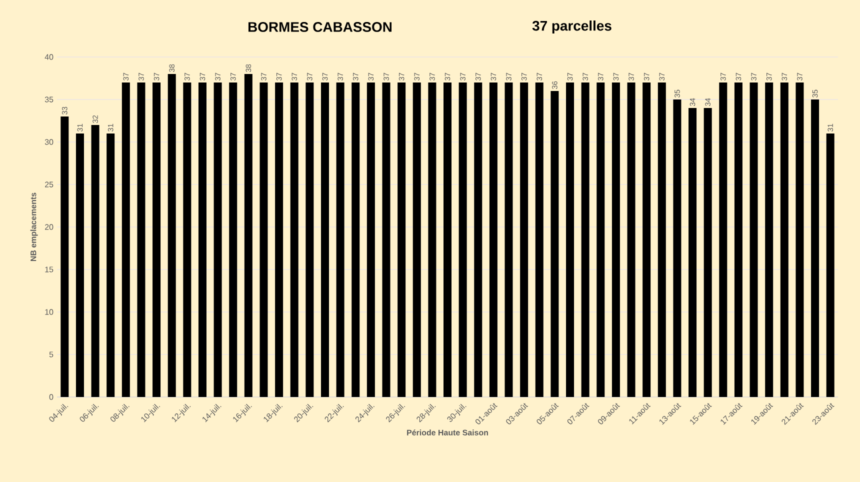 The image size is (860, 482). Describe the element at coordinates (320, 27) in the screenshot. I see `chart-title: BORMES CABASSON` at that location.